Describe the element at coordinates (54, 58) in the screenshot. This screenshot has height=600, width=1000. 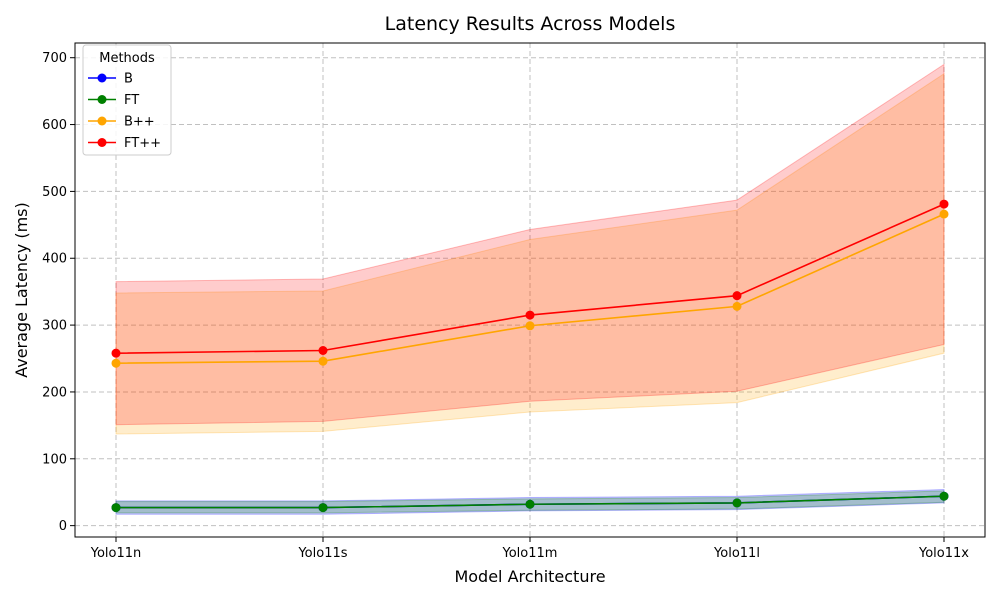
I see `y-tick-label: 700` at that location.